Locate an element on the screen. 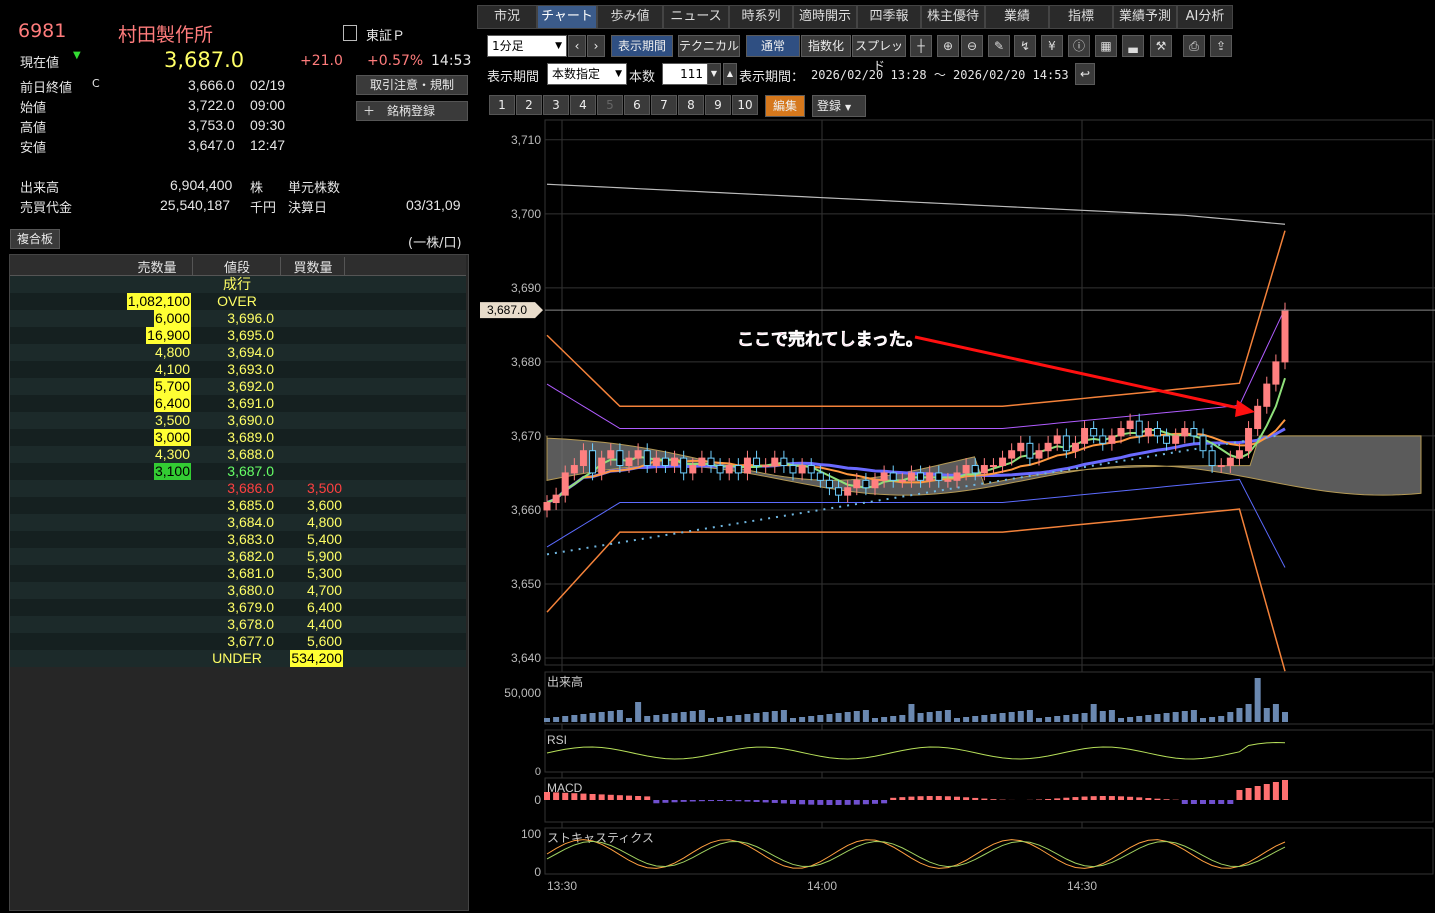 The image size is (1435, 913). area-chart-icon: ▃ is located at coordinates (1133, 46).